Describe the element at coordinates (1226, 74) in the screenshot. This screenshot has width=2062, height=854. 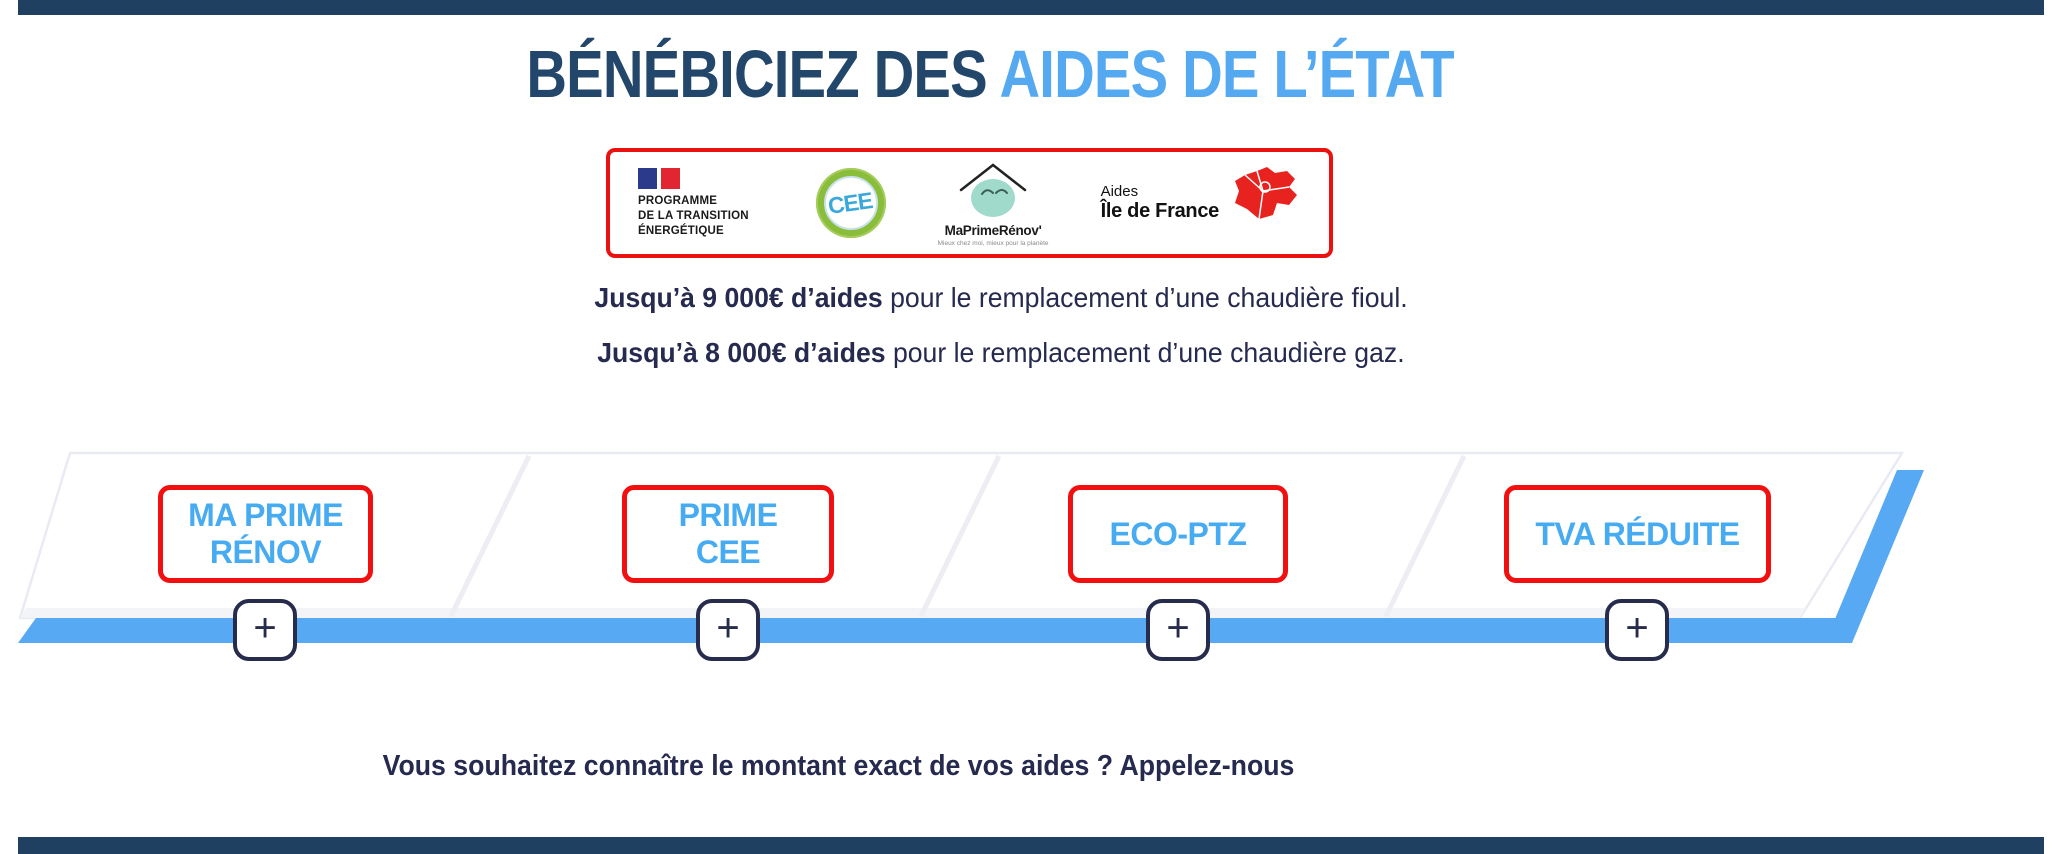
I see `page-title-blue: AIDES DE L’ÉTAT` at that location.